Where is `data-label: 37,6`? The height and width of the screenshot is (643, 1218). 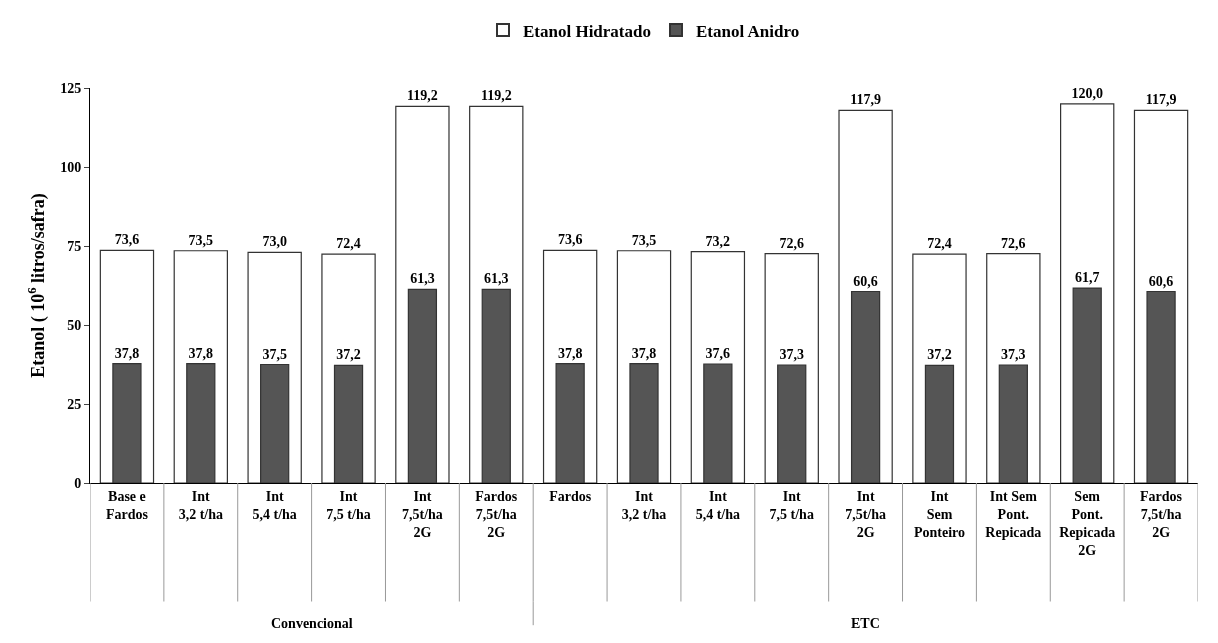
data-label: 37,6 is located at coordinates (718, 354).